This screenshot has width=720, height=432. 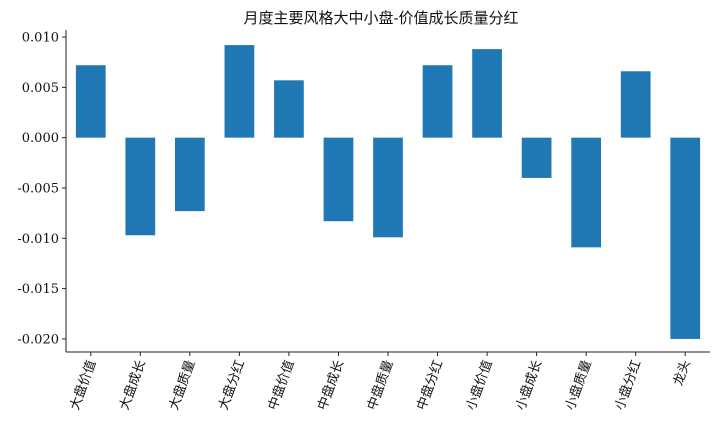 What do you see at coordinates (628, 385) in the screenshot?
I see `x-tick-label: 小盘分红` at bounding box center [628, 385].